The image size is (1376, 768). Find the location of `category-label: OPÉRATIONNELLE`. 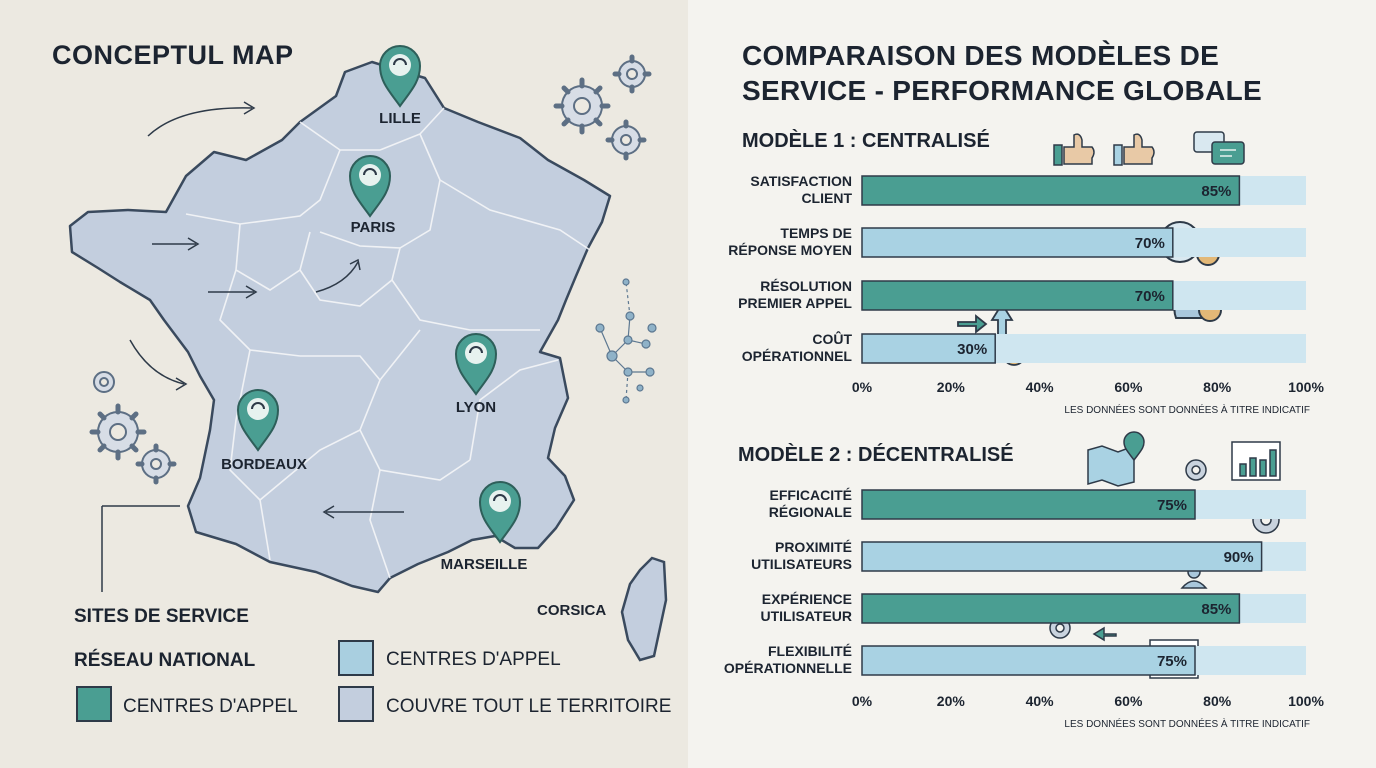

category-label: OPÉRATIONNELLE is located at coordinates (788, 668).